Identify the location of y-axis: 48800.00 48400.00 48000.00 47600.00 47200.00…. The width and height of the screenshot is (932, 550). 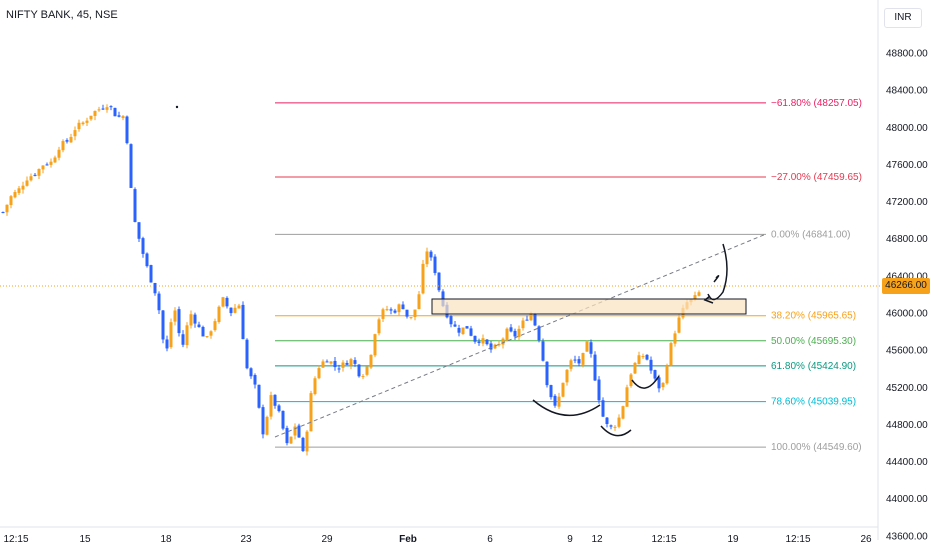
(902, 271).